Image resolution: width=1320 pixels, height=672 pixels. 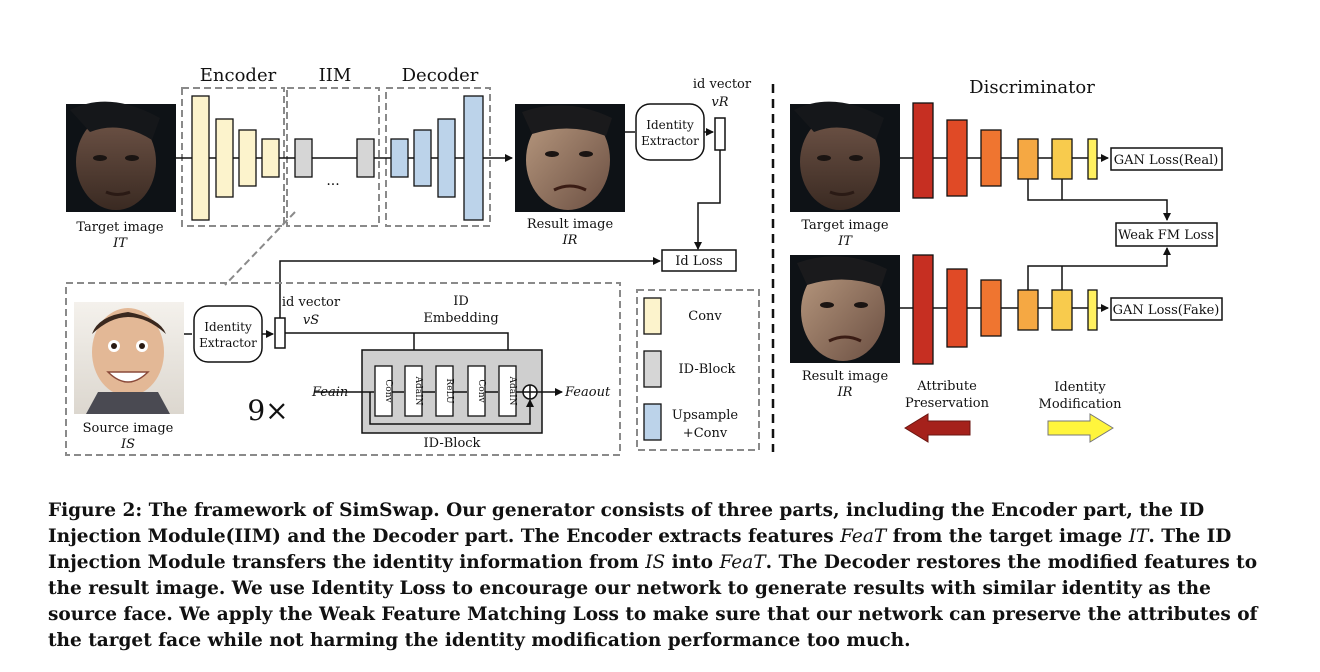 I want to click on attr-preservation-line2: Preservation, so click(x=947, y=403).